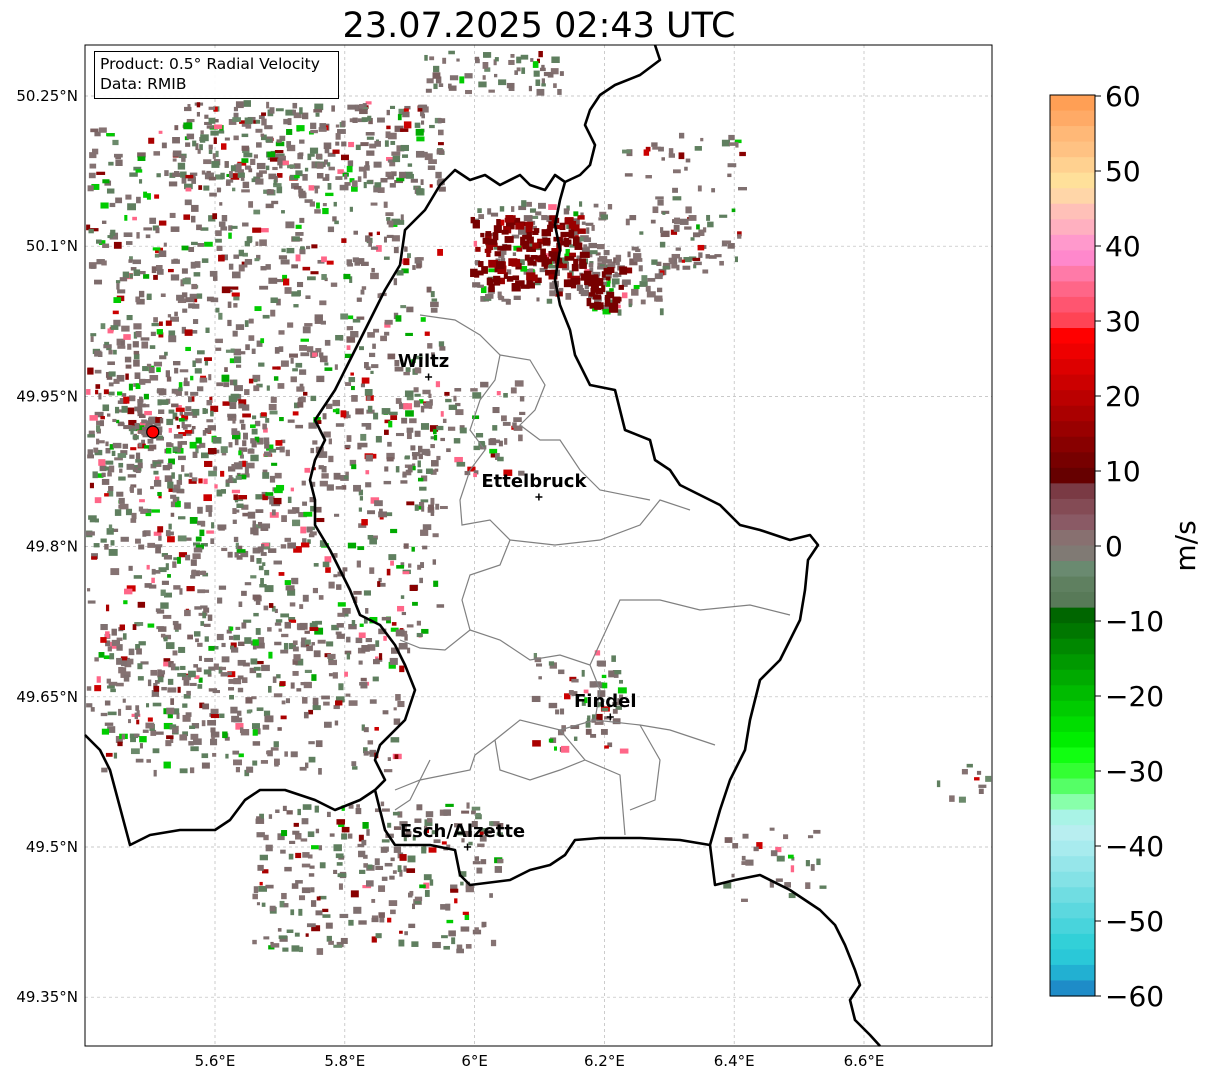 This screenshot has height=1081, width=1207. What do you see at coordinates (1072, 662) in the screenshot?
I see `colorbar-band` at bounding box center [1072, 662].